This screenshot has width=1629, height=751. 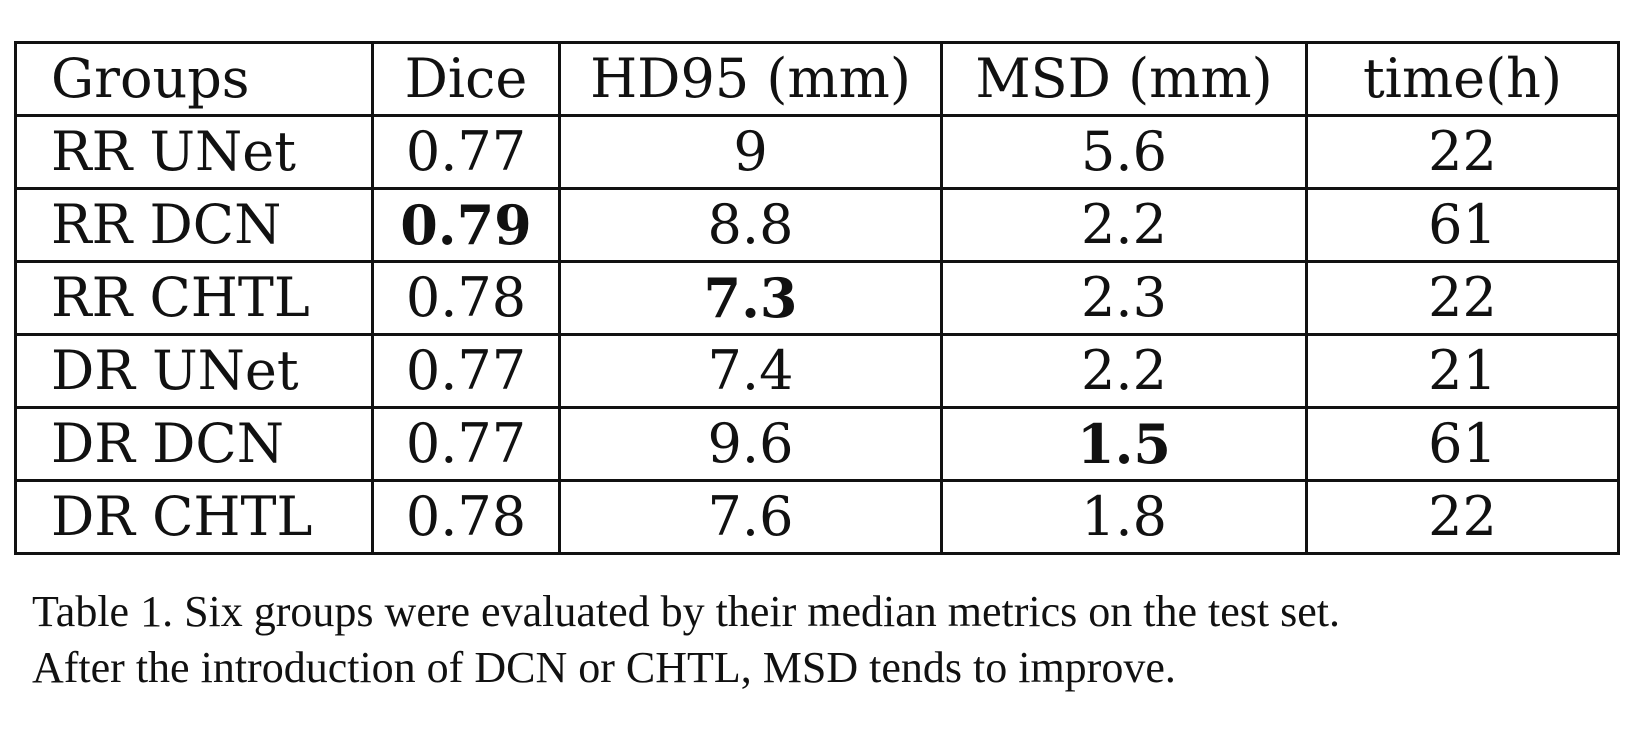 I want to click on table-row: DR UNet 0.77 7.4 2.2 21, so click(x=817, y=371).